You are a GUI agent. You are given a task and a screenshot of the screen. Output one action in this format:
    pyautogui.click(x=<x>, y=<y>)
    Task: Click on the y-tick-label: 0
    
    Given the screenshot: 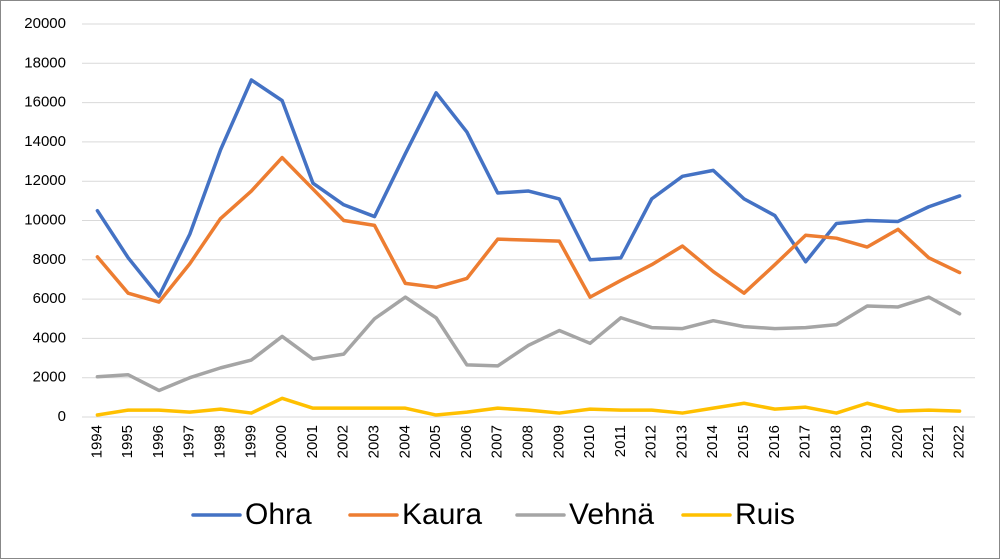 What is the action you would take?
    pyautogui.click(x=62, y=416)
    